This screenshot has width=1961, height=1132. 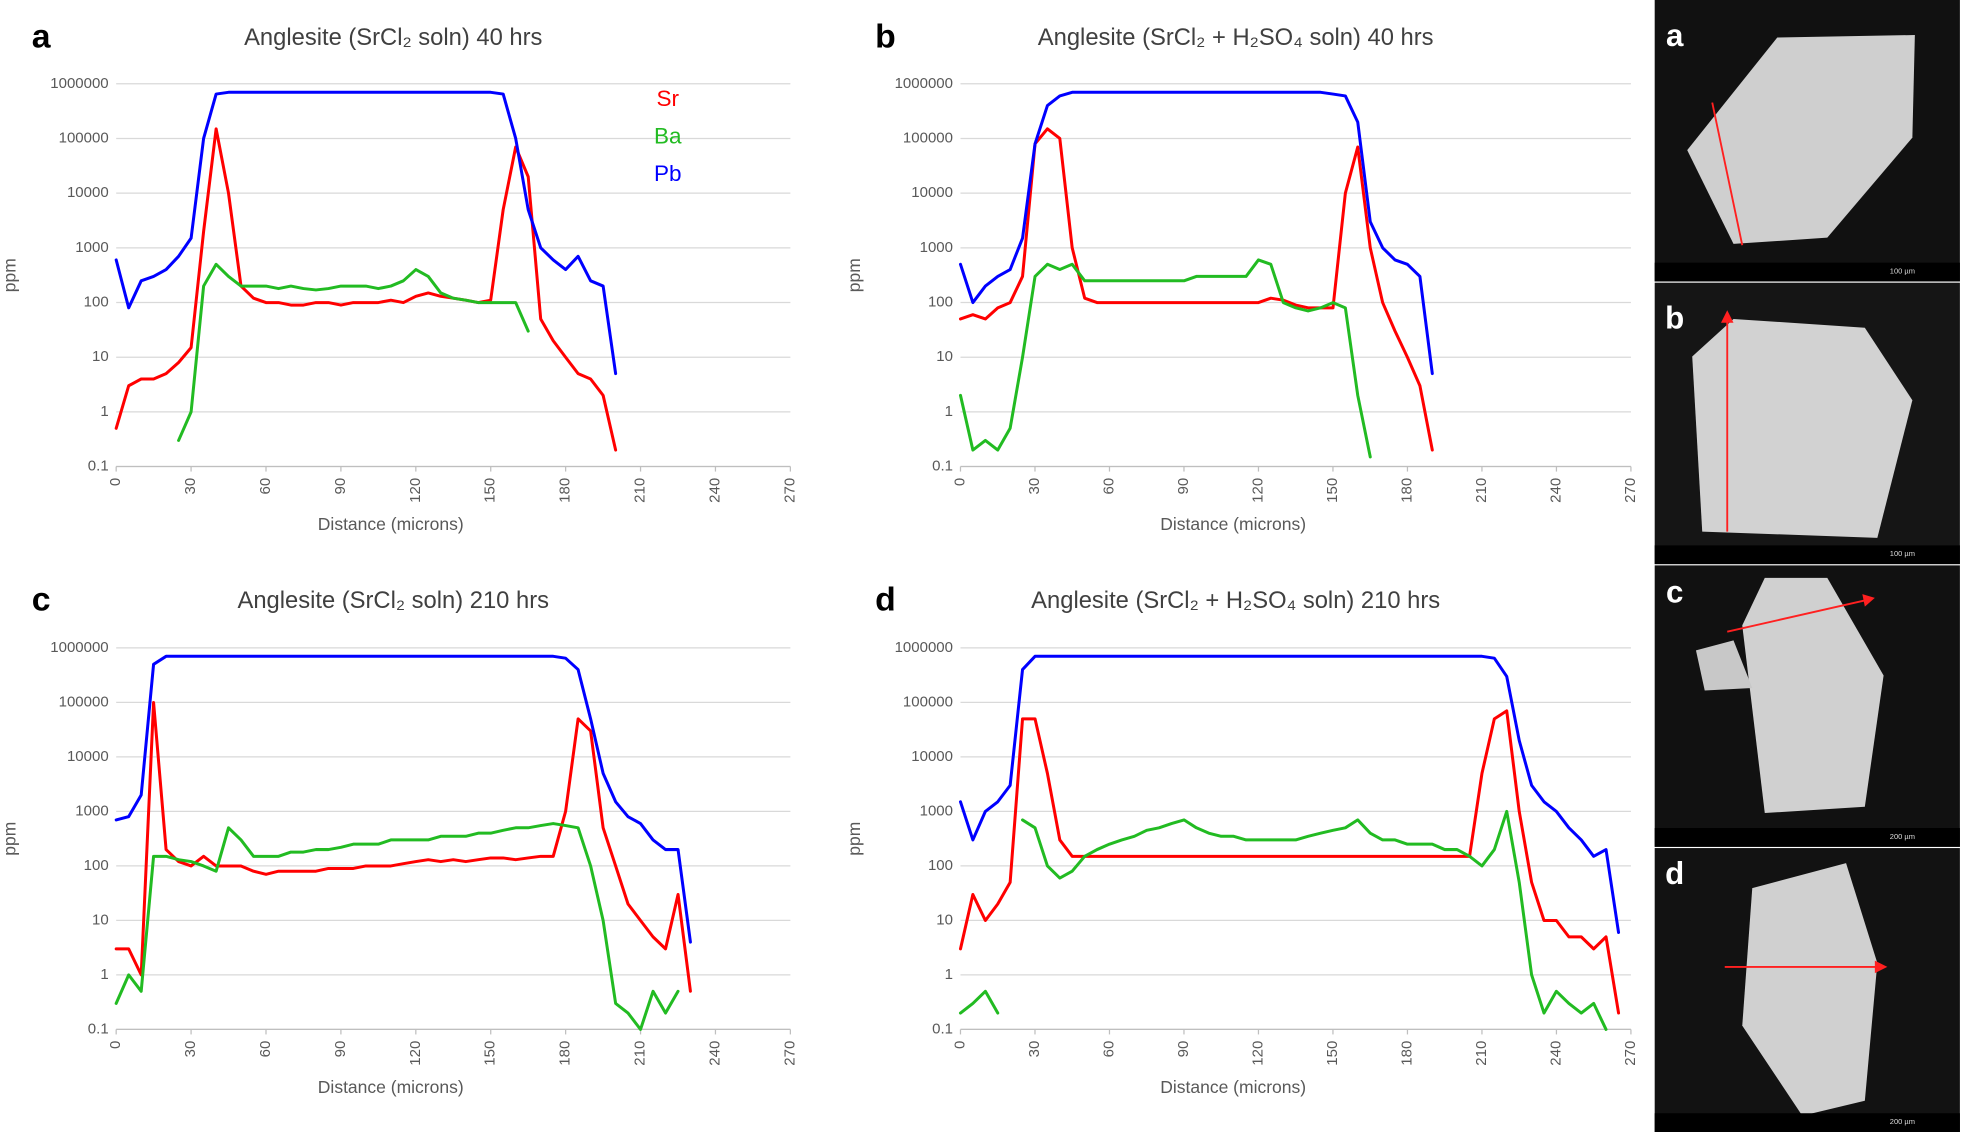 What do you see at coordinates (1675, 35) in the screenshot?
I see `image-label: a` at bounding box center [1675, 35].